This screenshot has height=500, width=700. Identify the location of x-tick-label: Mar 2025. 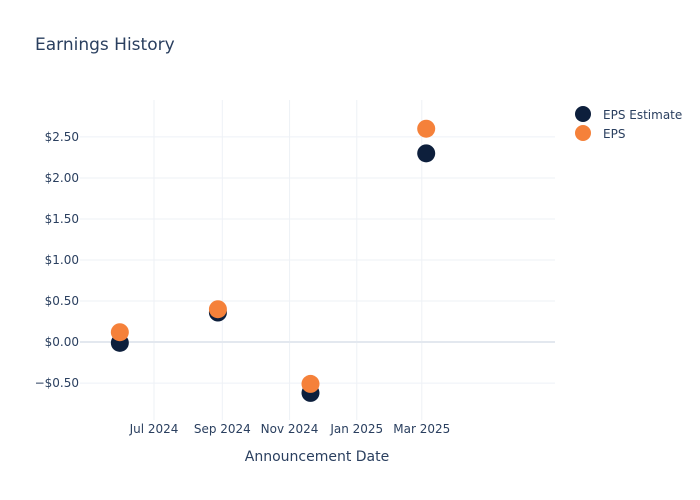
(421, 429).